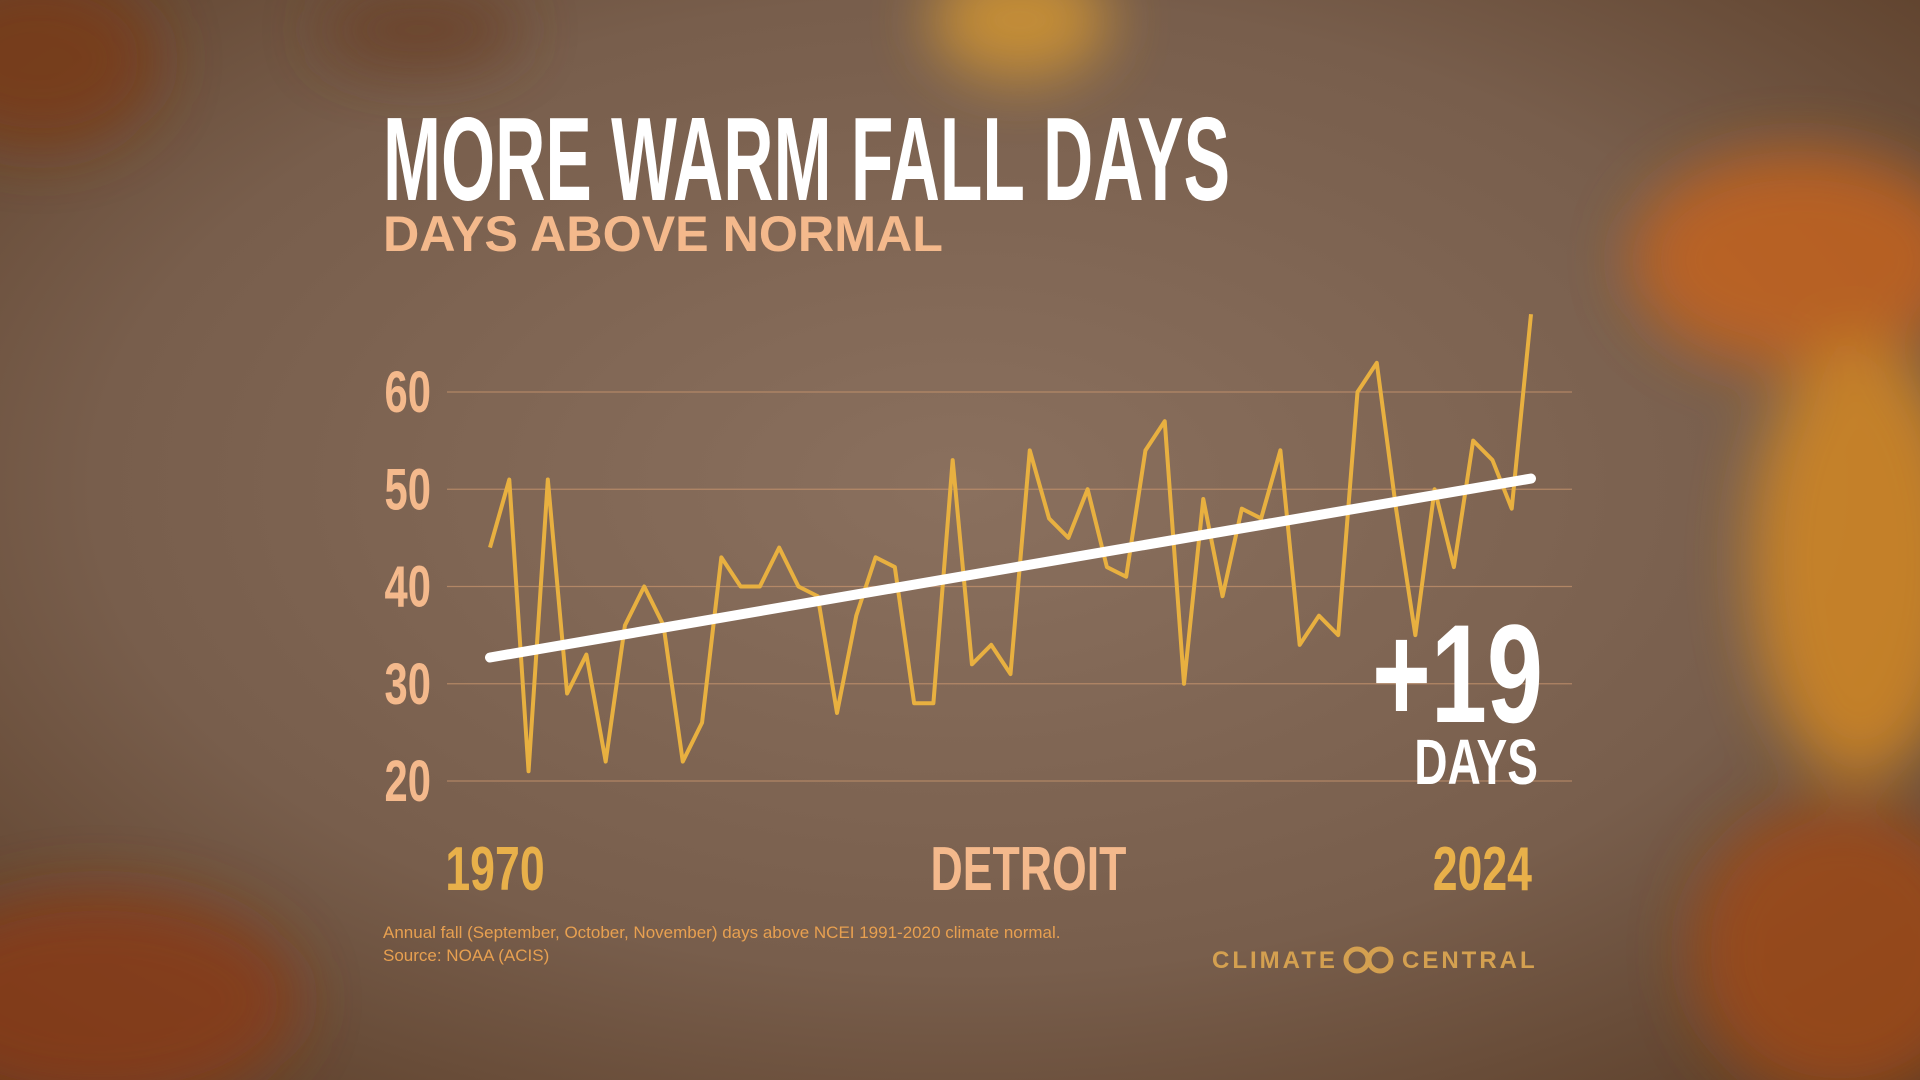 The image size is (1920, 1080). I want to click on logo-text: CLIMATE, so click(1275, 960).